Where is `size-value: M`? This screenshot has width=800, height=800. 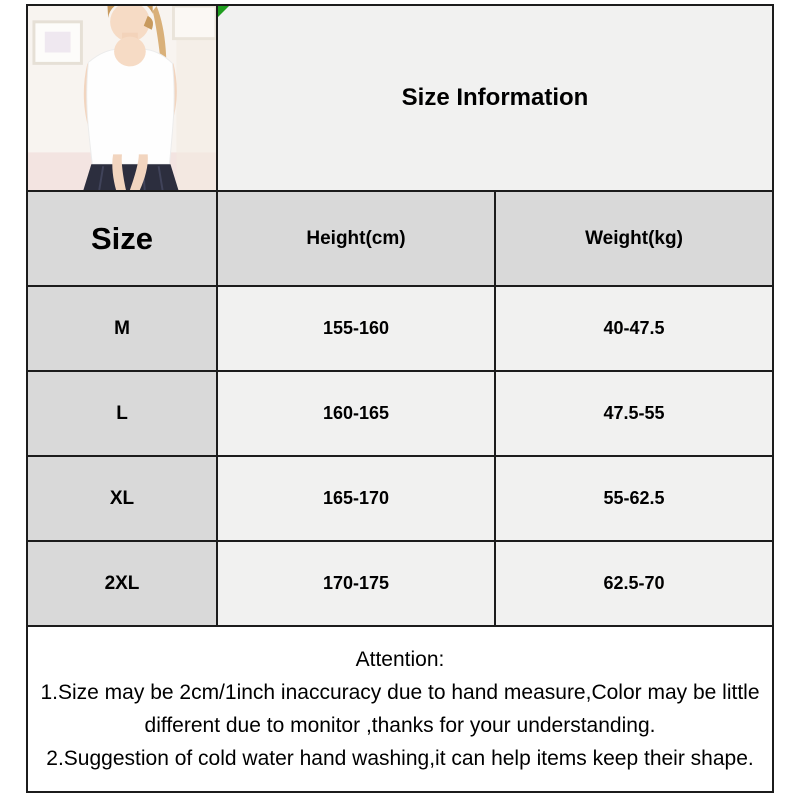
size-value: M is located at coordinates (122, 328).